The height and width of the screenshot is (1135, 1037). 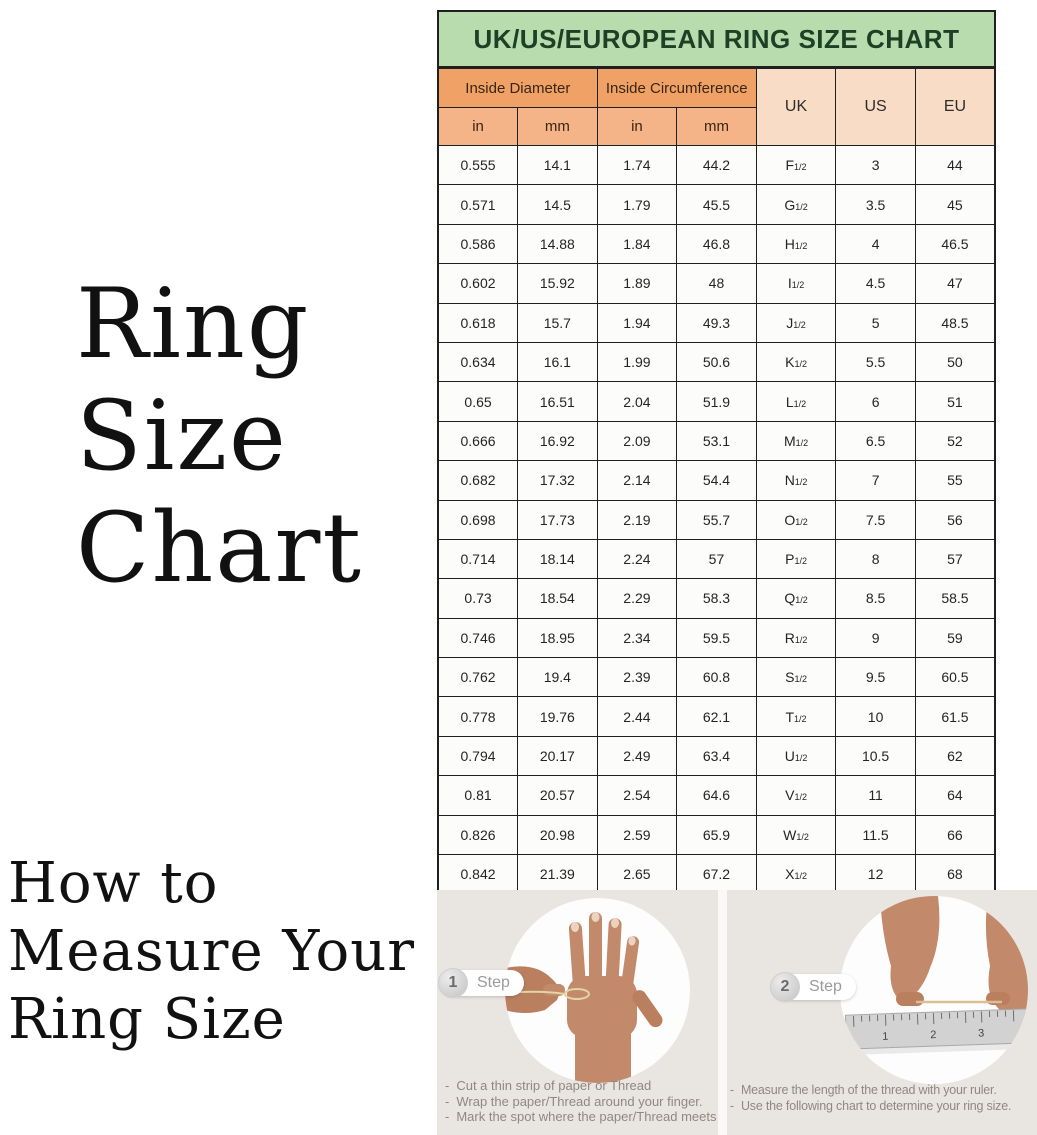 What do you see at coordinates (716, 598) in the screenshot?
I see `table-row: 0.73 18.54 2.29 58.3 Q1/2 8.5 58.5` at bounding box center [716, 598].